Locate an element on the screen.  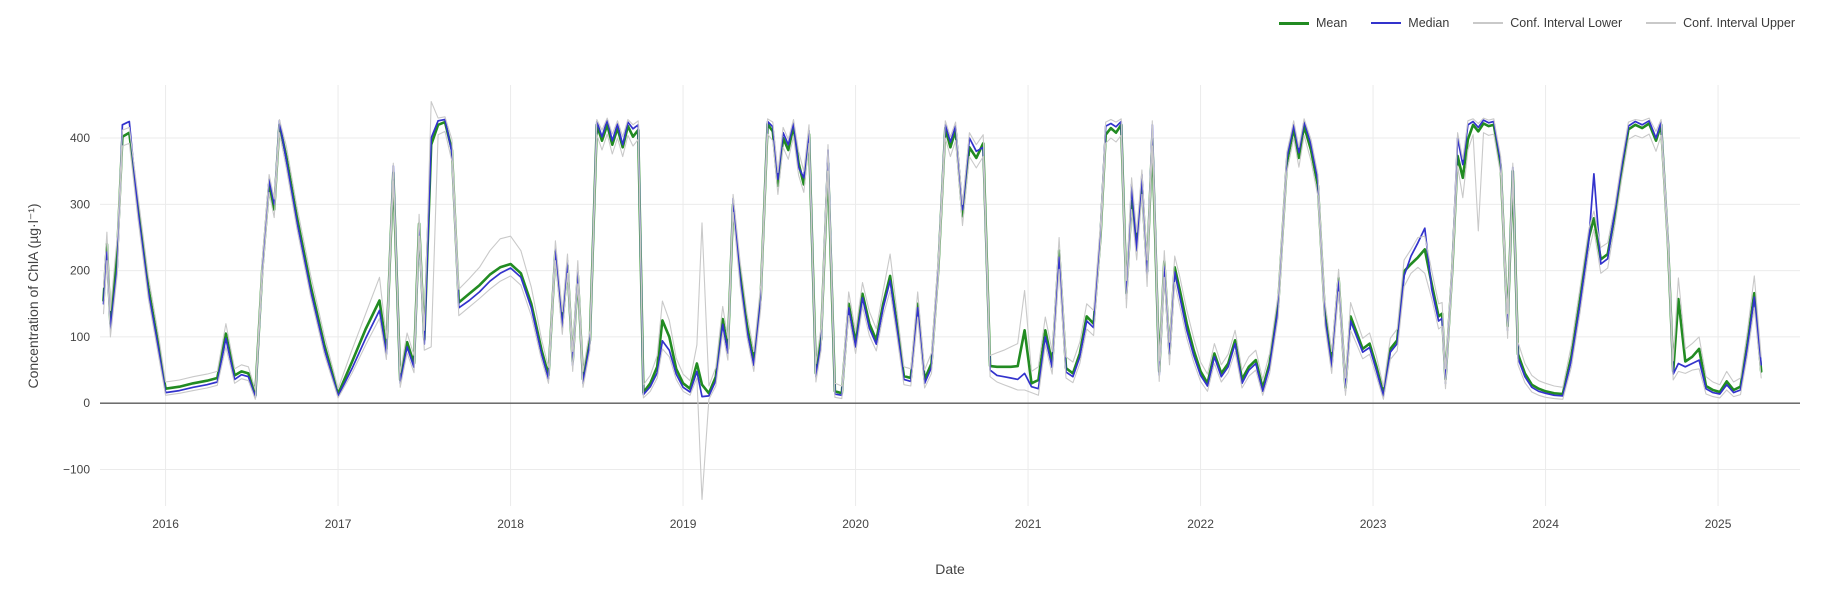
legend-item-ci-upper: Conf. Interval Upper is located at coordinates (1720, 23).